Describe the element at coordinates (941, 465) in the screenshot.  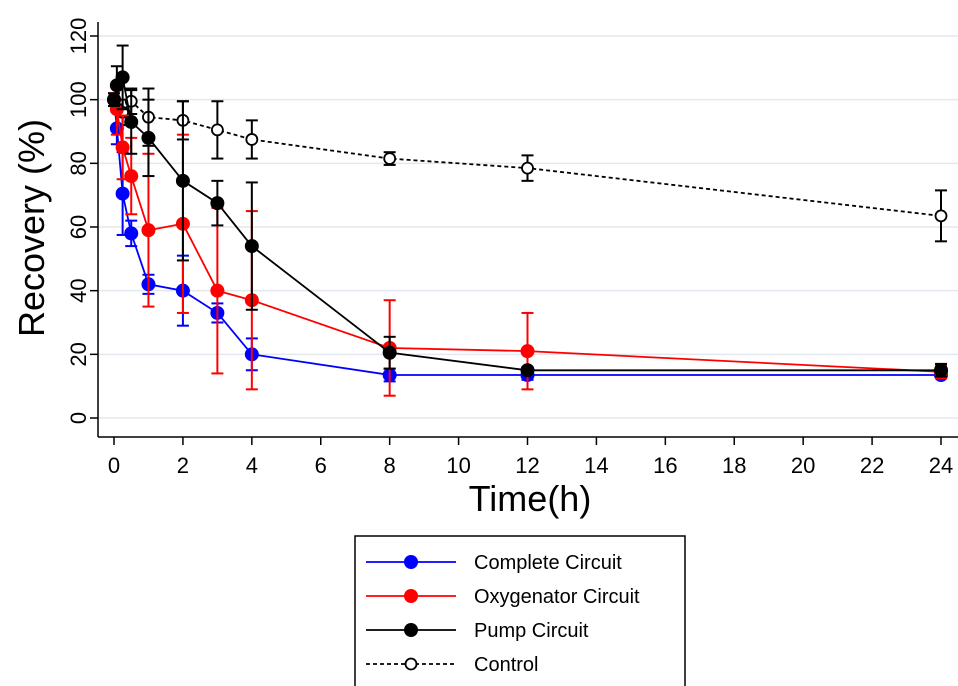
I see `x-tick-label: 24` at that location.